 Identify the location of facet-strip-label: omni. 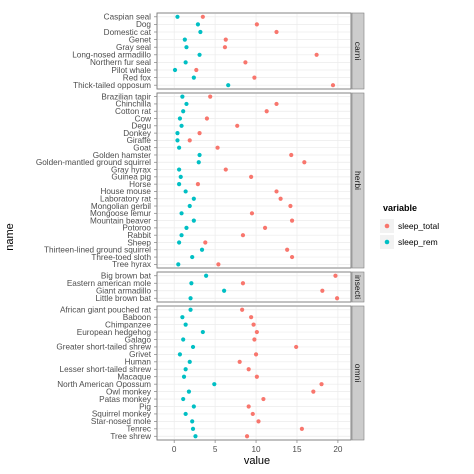
(358, 373).